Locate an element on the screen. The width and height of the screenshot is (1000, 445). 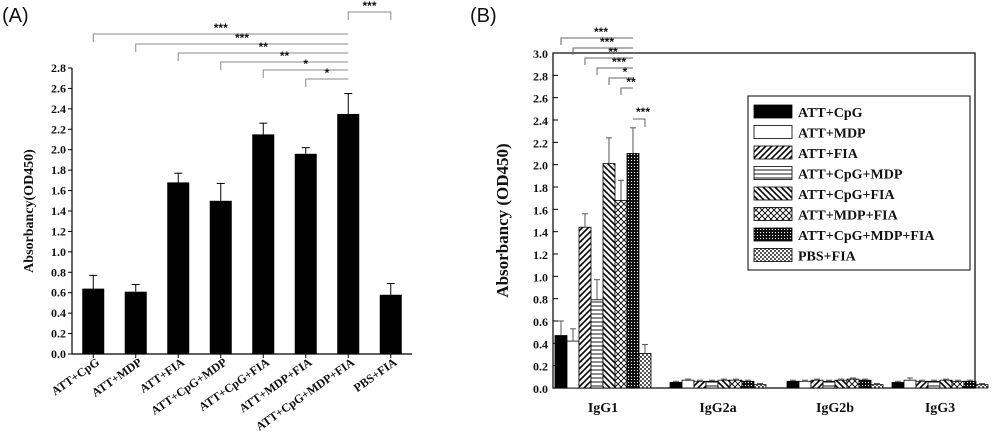
x-category-label: IgG2b is located at coordinates (835, 408).